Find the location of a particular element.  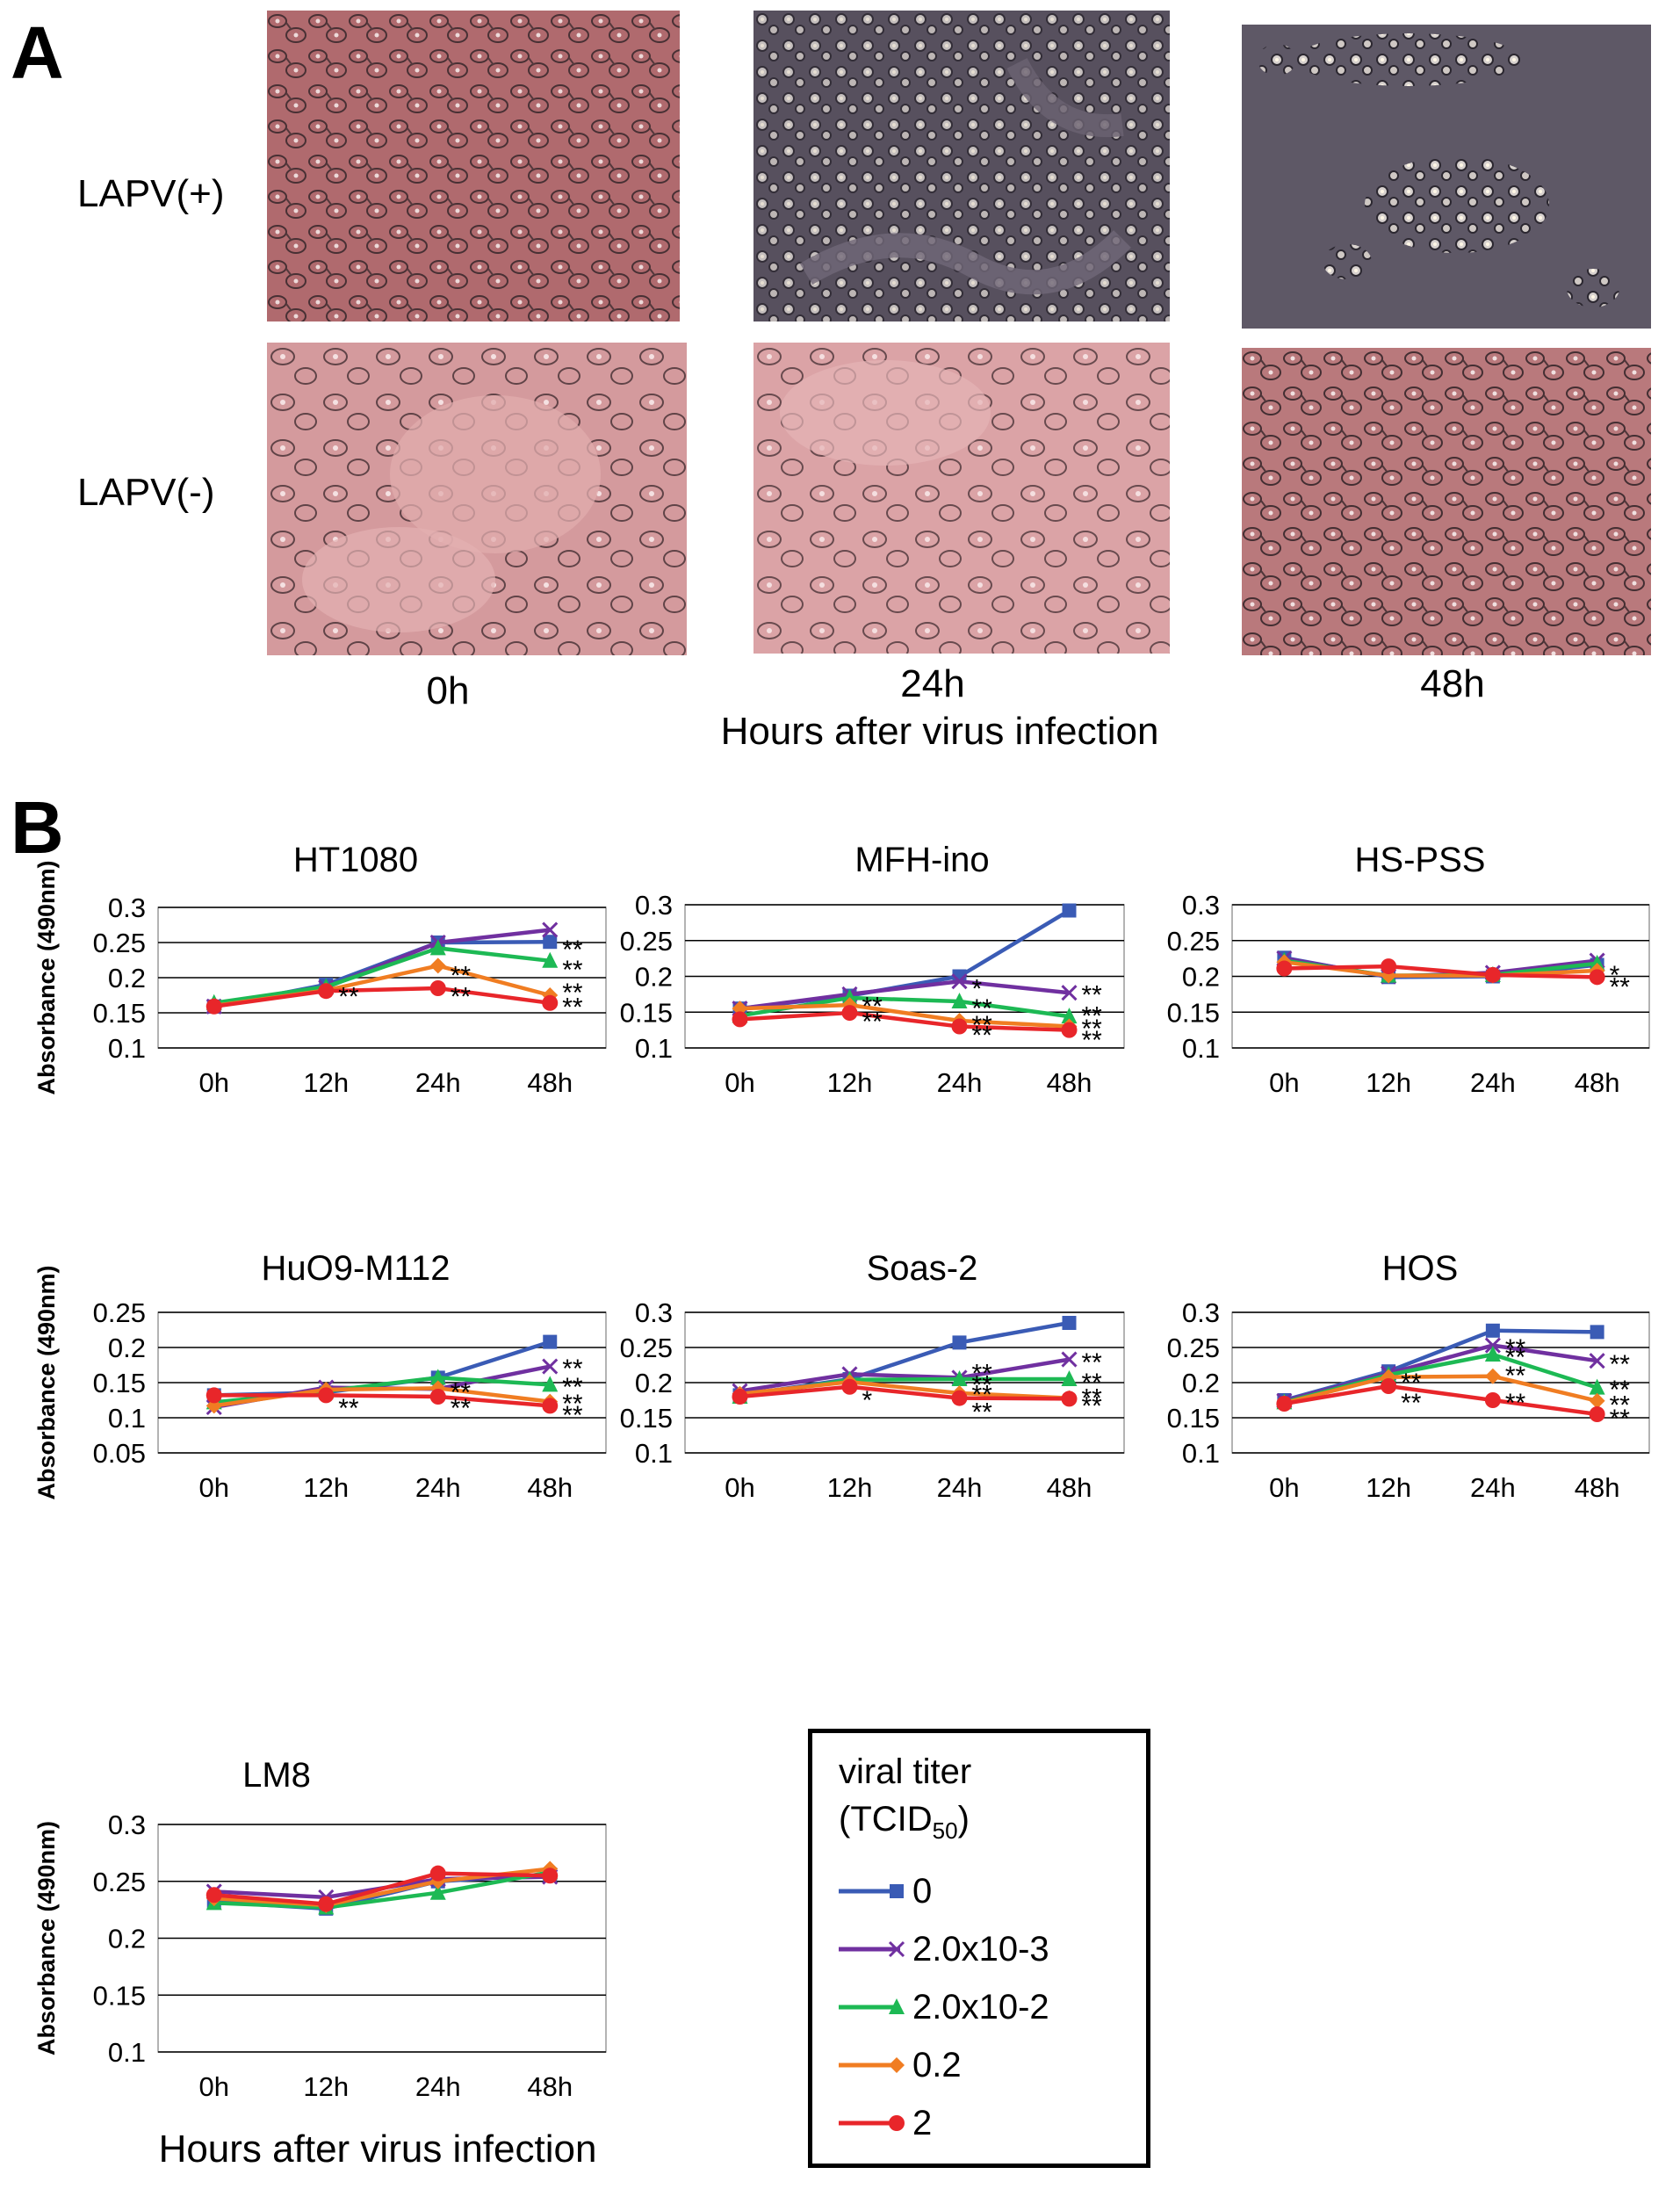

x-tick-label: 12h is located at coordinates (326, 1083).